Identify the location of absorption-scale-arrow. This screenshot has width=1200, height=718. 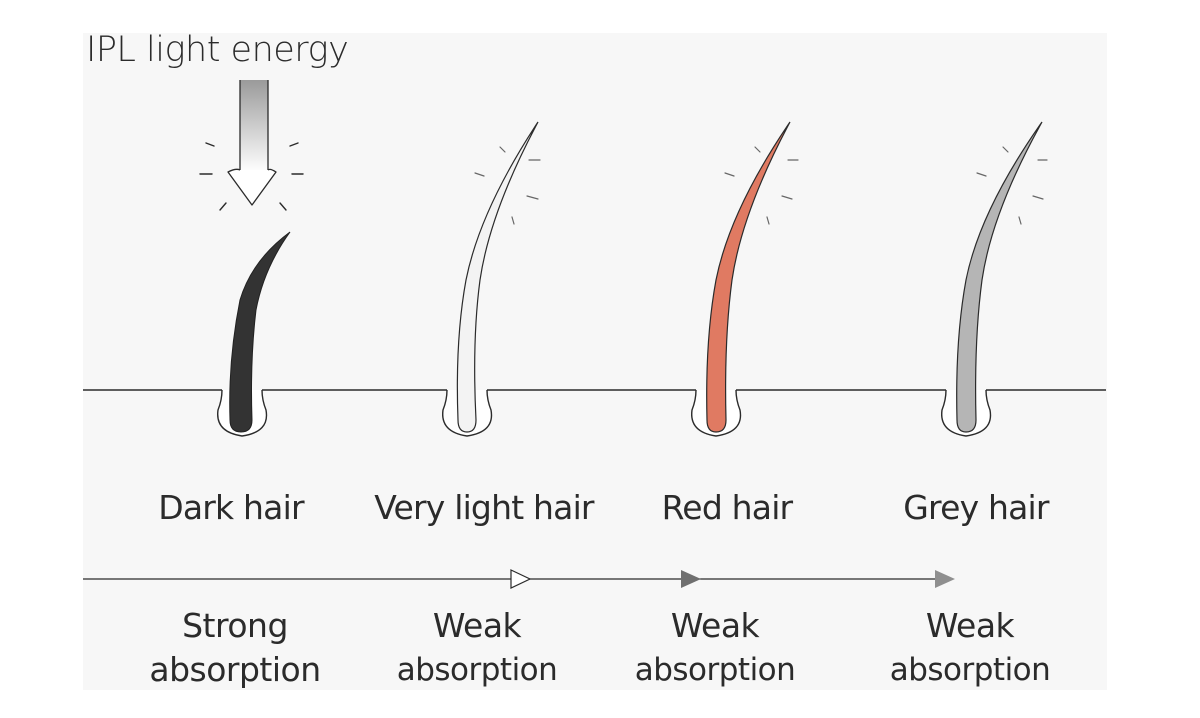
(519, 579).